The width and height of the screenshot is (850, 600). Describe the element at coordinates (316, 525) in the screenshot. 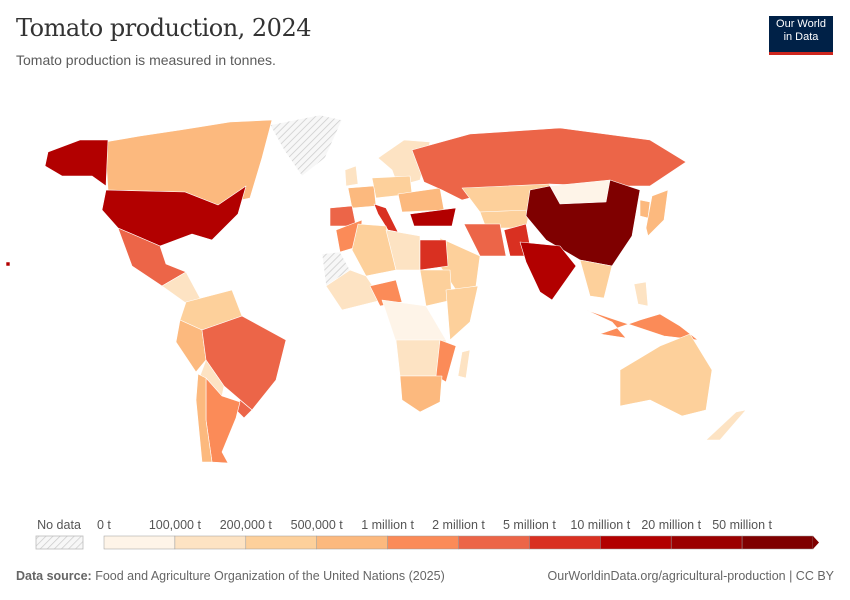

I see `legend-bin-label: 500,000 t` at that location.